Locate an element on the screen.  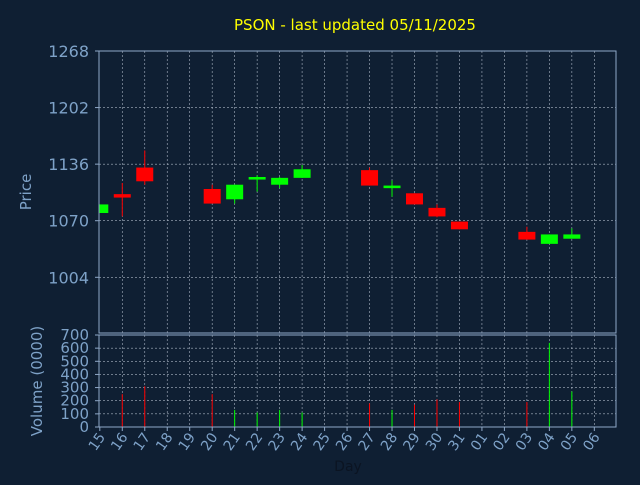
volume-tick-label: 400 is located at coordinates (74, 374).